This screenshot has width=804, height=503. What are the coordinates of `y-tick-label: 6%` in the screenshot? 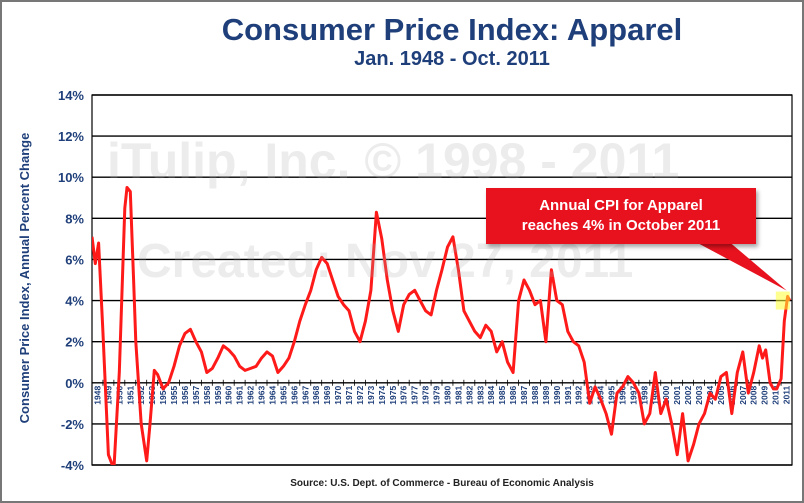 It's located at (74, 259).